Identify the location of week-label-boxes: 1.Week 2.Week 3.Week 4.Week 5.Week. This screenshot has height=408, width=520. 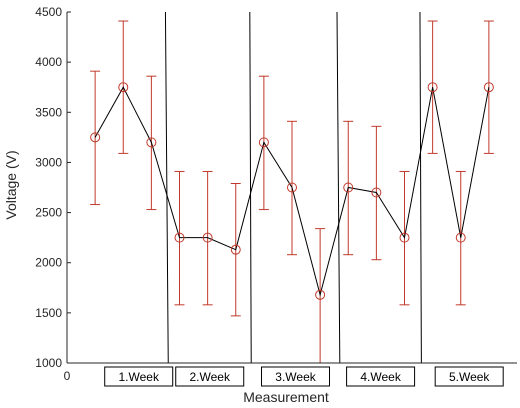
(304, 376).